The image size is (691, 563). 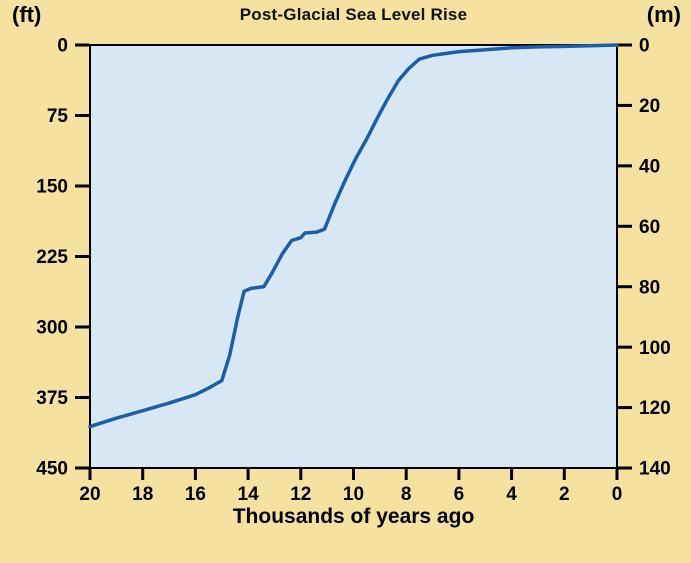 I want to click on right-axis-tick-label: 100, so click(x=655, y=348).